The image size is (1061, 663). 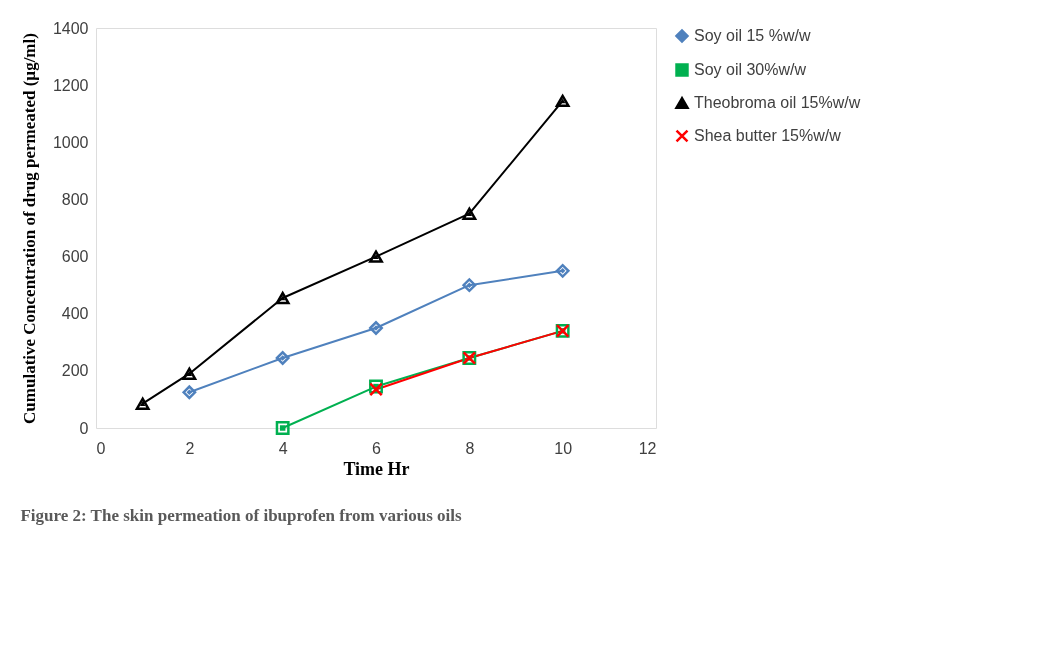 What do you see at coordinates (752, 35) in the screenshot?
I see `legend-label: Soy oil 15 %w/w` at bounding box center [752, 35].